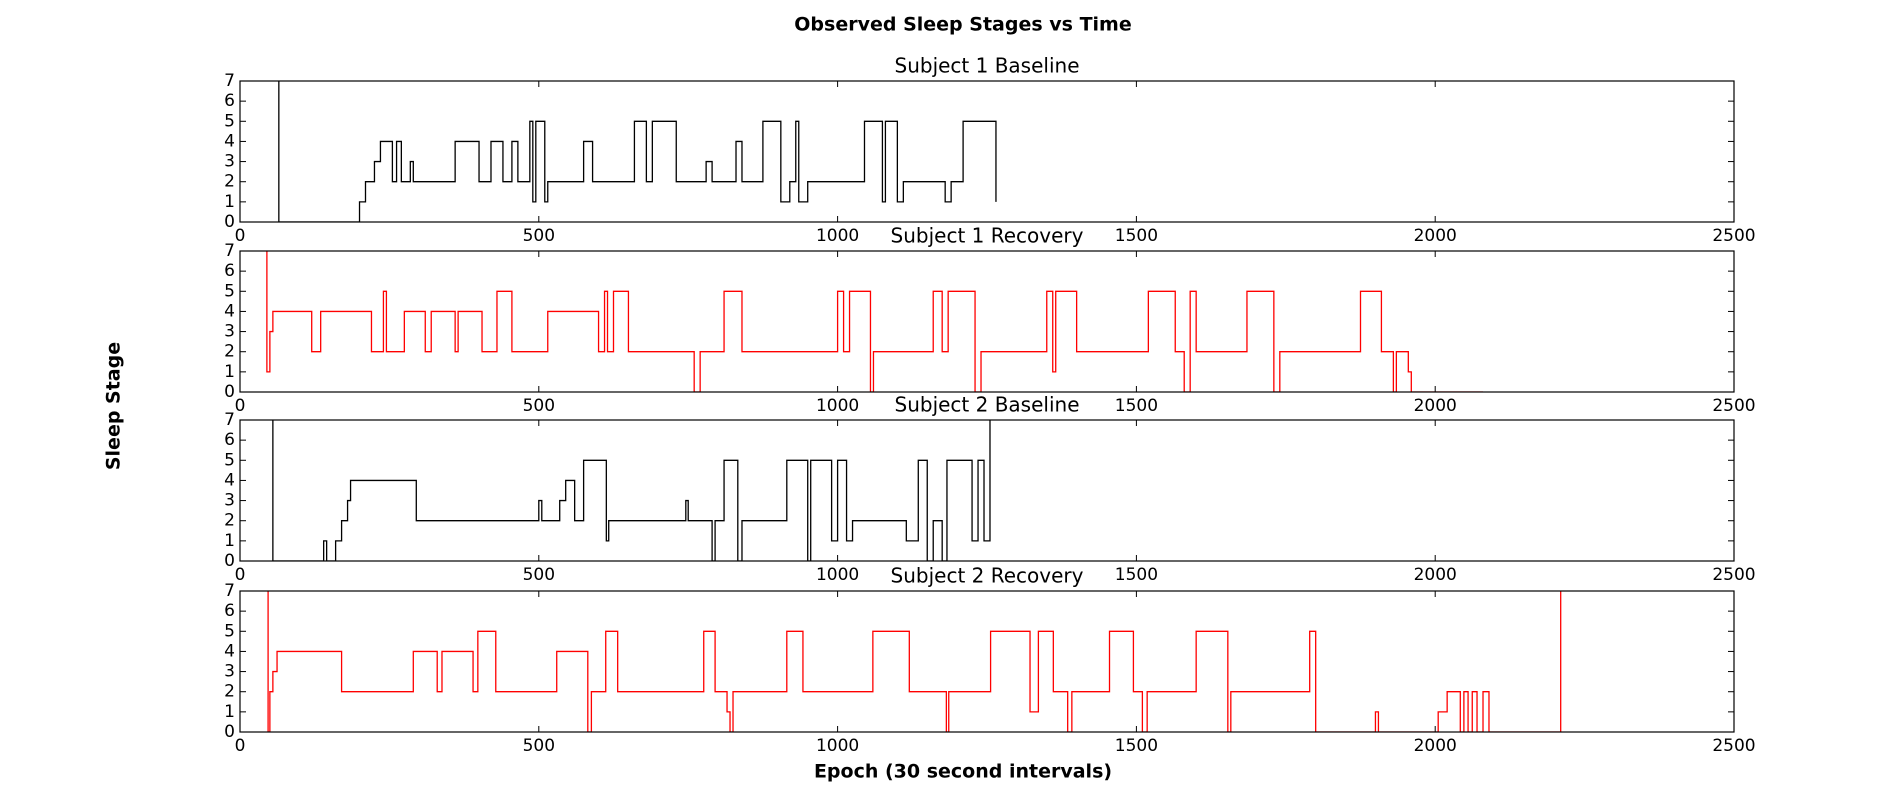 The height and width of the screenshot is (803, 1901). Describe the element at coordinates (987, 236) in the screenshot. I see `subplot-title: Subject 1 Recovery` at that location.